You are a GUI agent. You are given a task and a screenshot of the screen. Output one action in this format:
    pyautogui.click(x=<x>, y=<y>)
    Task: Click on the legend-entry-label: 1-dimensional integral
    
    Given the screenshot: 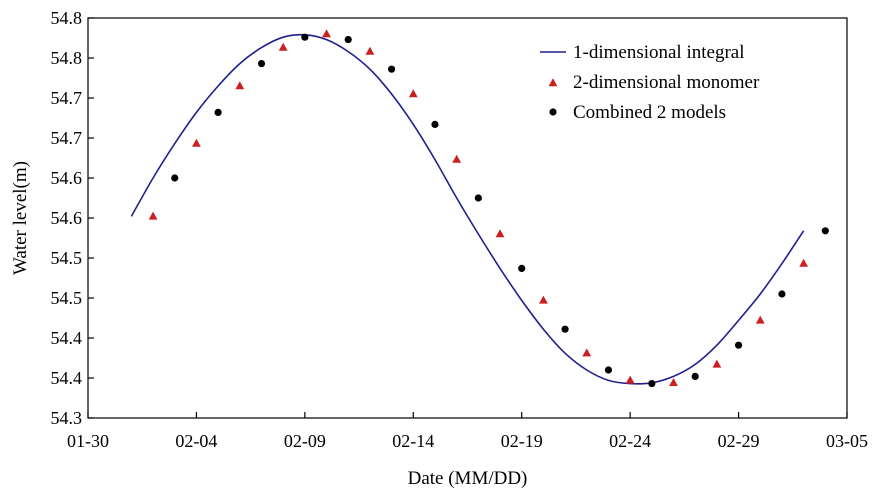 What is the action you would take?
    pyautogui.click(x=658, y=52)
    